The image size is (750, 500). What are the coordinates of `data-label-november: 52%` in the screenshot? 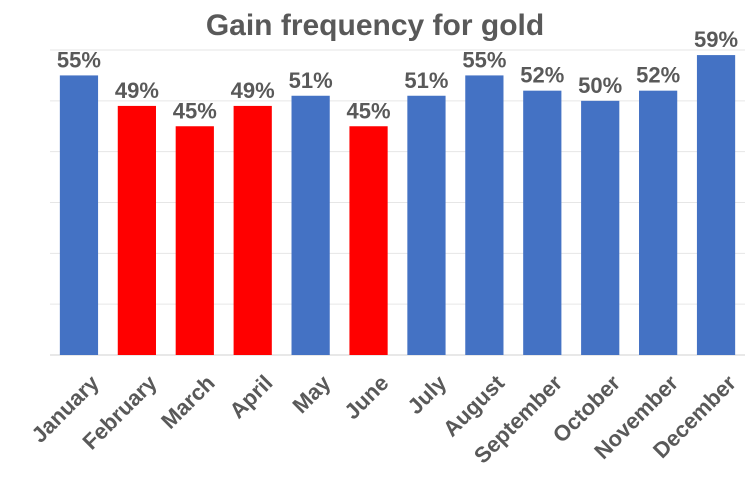 It's located at (658, 75).